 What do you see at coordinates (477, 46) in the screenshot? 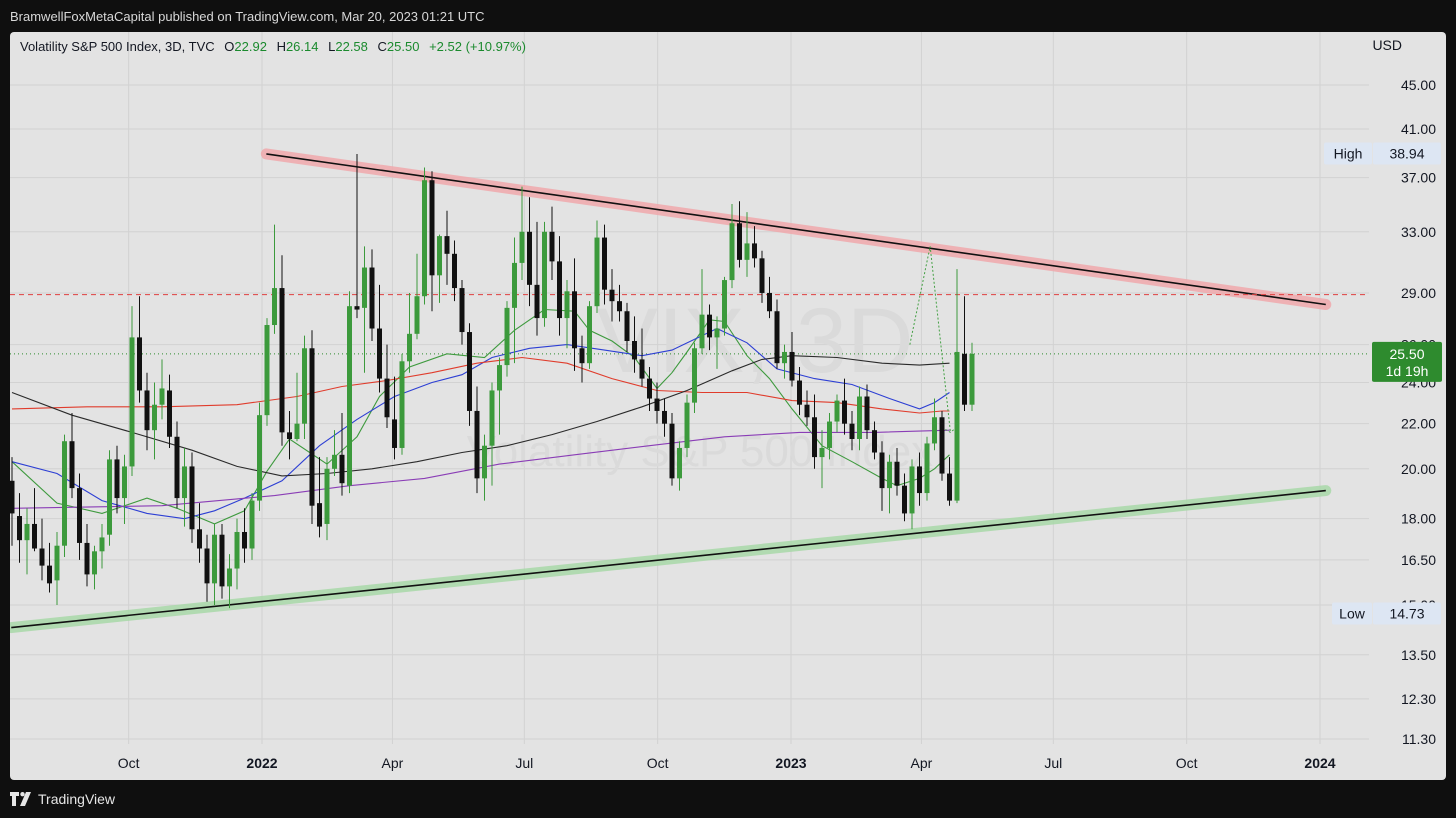
I see `change-value: +2.52 (+10.97%)` at bounding box center [477, 46].